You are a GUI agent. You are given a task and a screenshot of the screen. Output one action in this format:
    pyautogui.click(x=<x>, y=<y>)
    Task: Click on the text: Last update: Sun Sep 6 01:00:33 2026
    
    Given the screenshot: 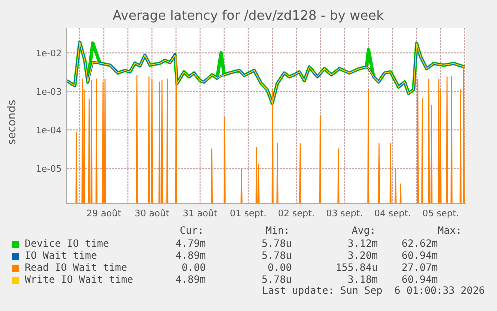 What is the action you would take?
    pyautogui.click(x=373, y=292)
    